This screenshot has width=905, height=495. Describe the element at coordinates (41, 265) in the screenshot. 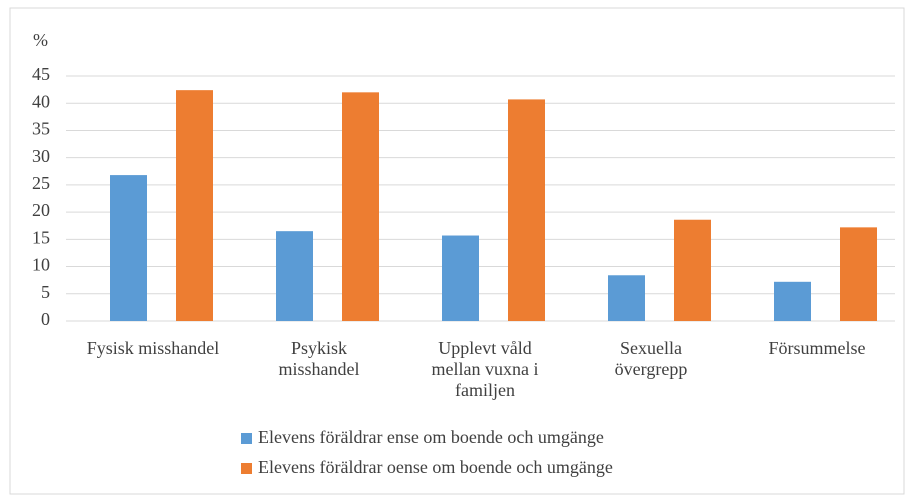

I see `y-tick-label: 10` at that location.